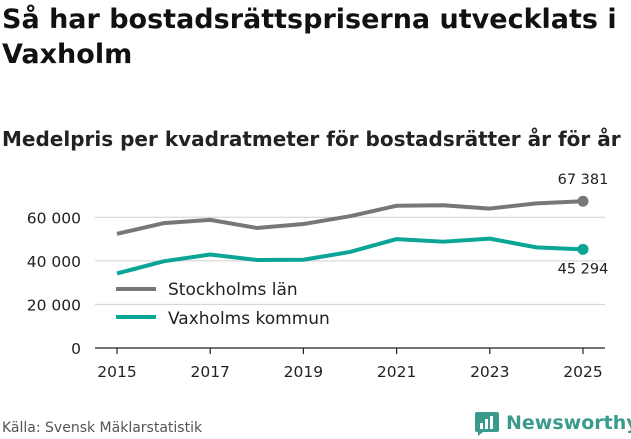  What do you see at coordinates (249, 319) in the screenshot?
I see `legend-label-vaxholm: Vaxholms kommun` at bounding box center [249, 319].